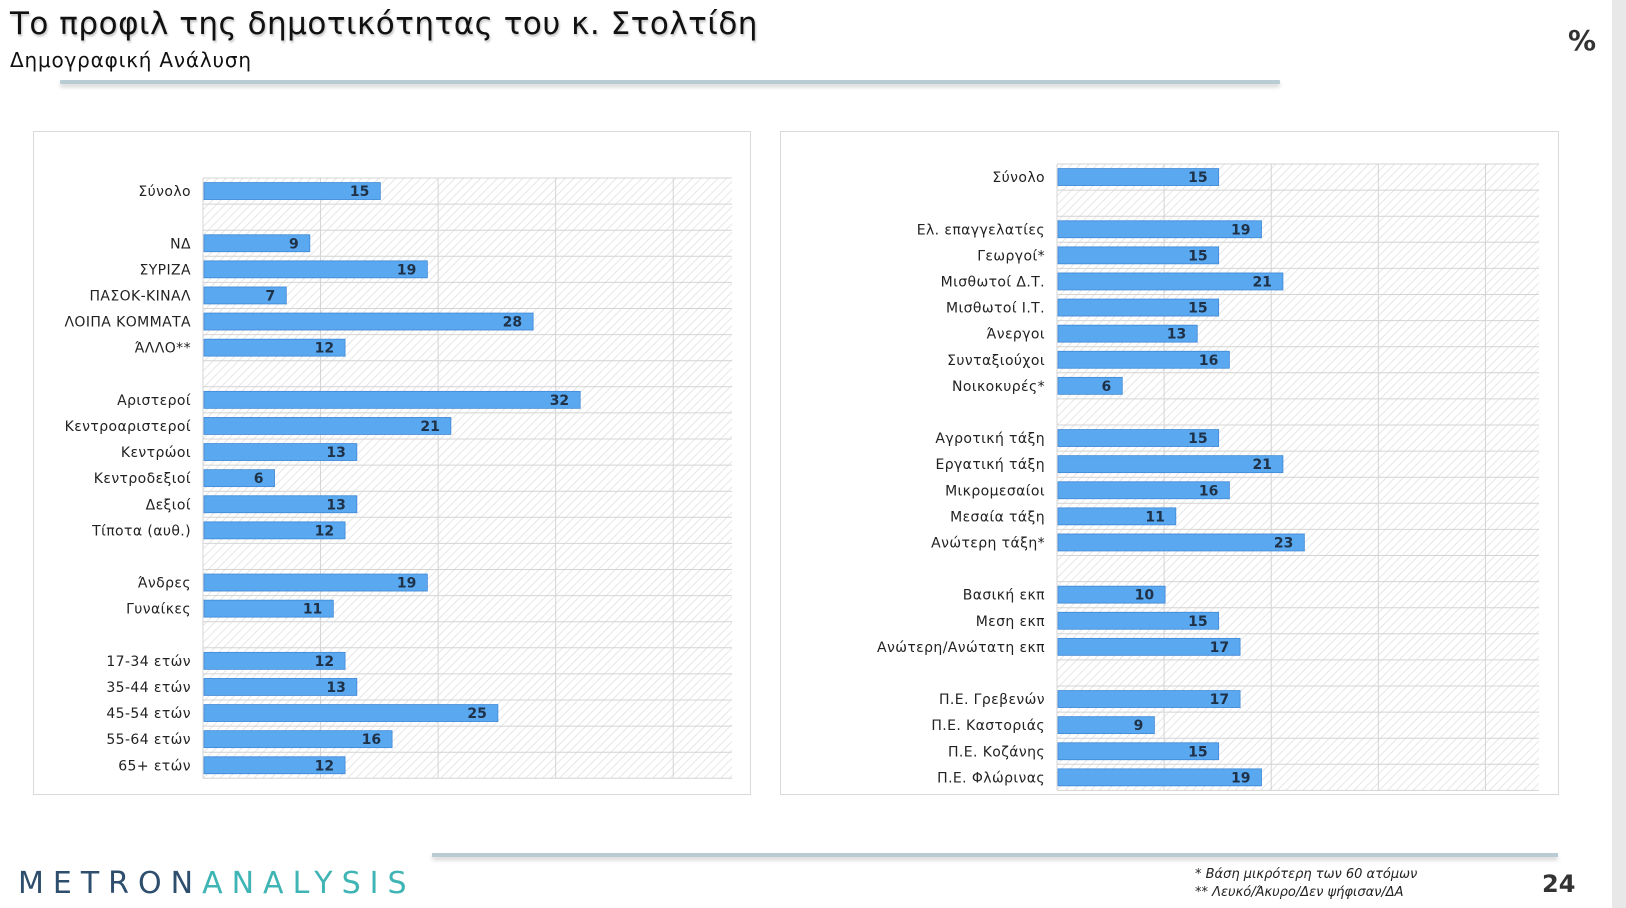 The height and width of the screenshot is (908, 1626). I want to click on category-label: Άνδρες, so click(164, 584).